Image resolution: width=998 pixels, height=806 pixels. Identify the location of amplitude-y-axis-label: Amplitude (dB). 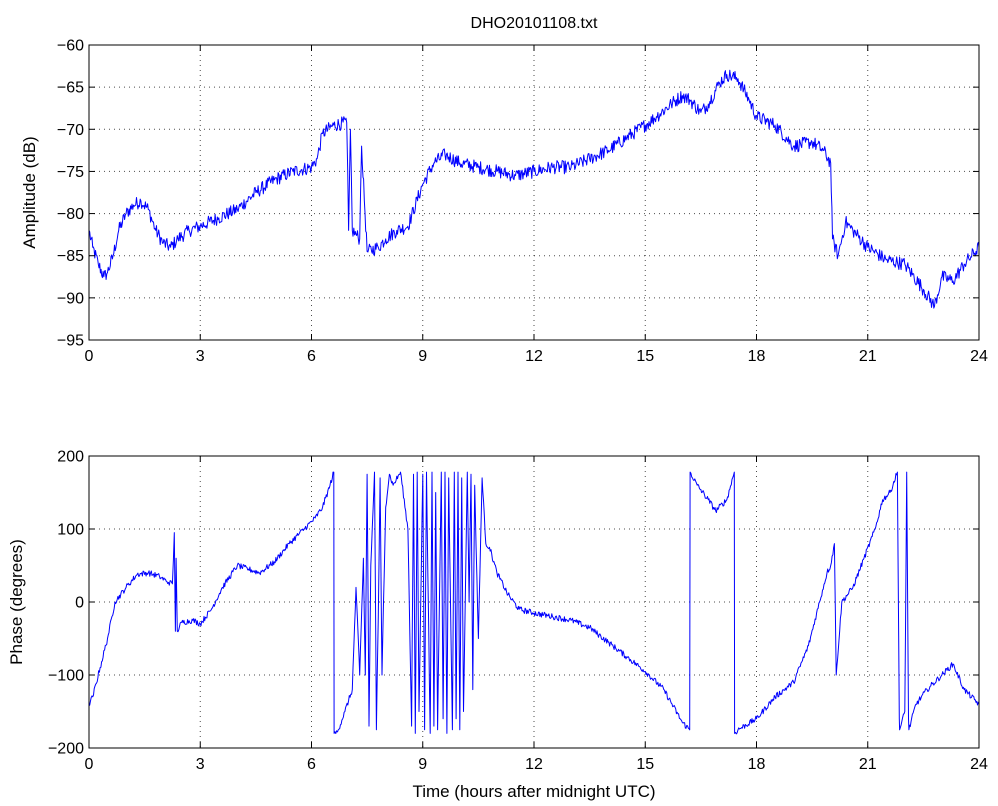
(29, 192).